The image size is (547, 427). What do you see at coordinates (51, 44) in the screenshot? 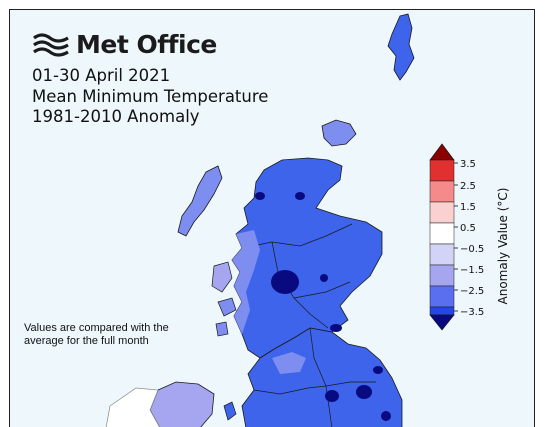
I see `met-office-wave-logo-icon` at bounding box center [51, 44].